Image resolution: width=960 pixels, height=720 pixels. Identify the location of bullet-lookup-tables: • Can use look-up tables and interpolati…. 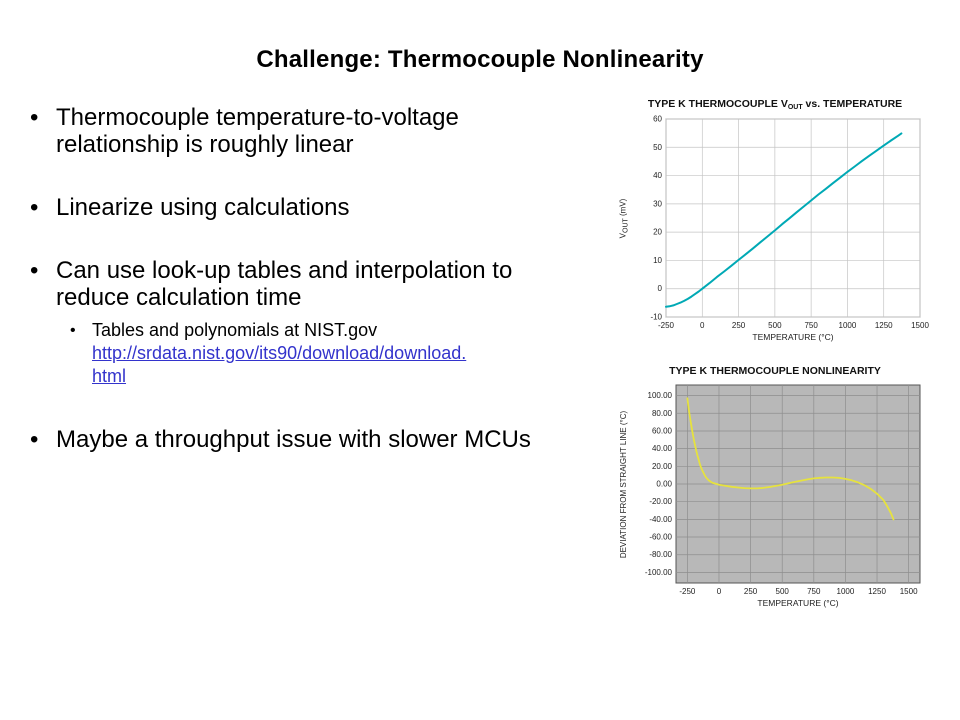
(312, 284).